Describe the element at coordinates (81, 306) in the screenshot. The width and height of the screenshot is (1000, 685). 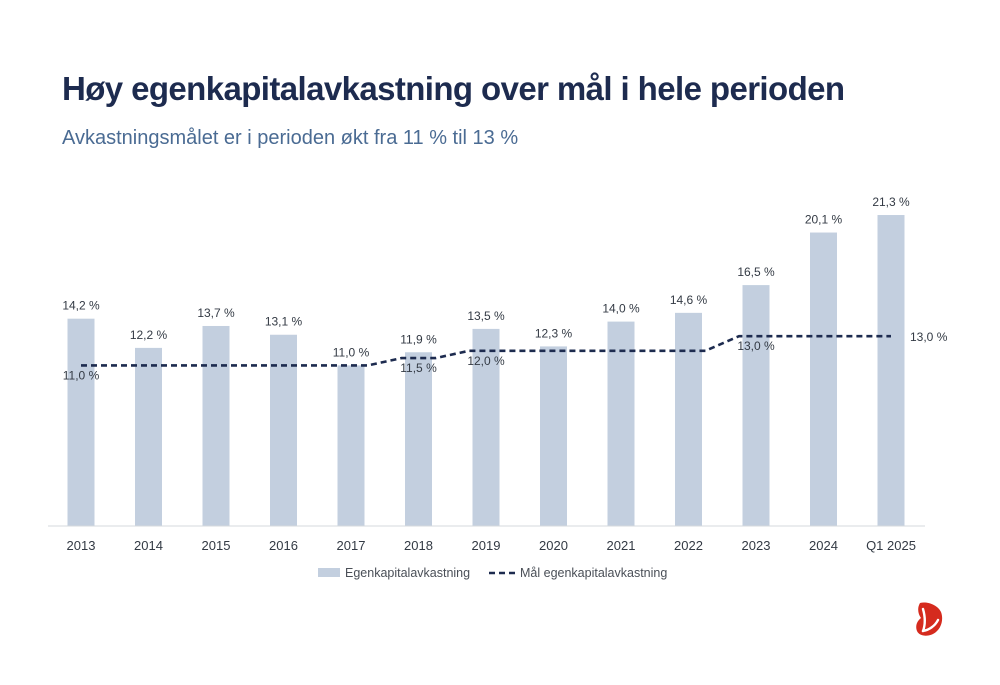
I see `bar-value-label: 14,2 %` at that location.